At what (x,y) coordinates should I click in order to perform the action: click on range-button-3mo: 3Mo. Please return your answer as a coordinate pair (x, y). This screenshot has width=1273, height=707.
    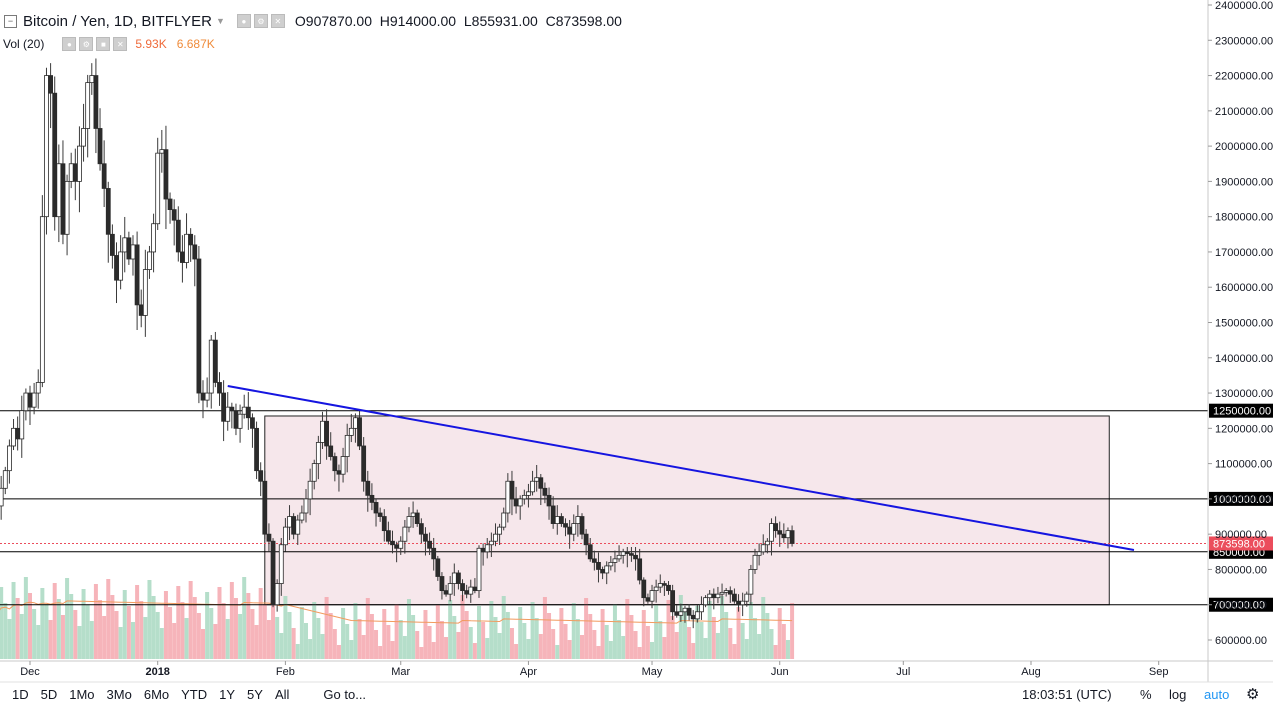
    Looking at the image, I should click on (119, 694).